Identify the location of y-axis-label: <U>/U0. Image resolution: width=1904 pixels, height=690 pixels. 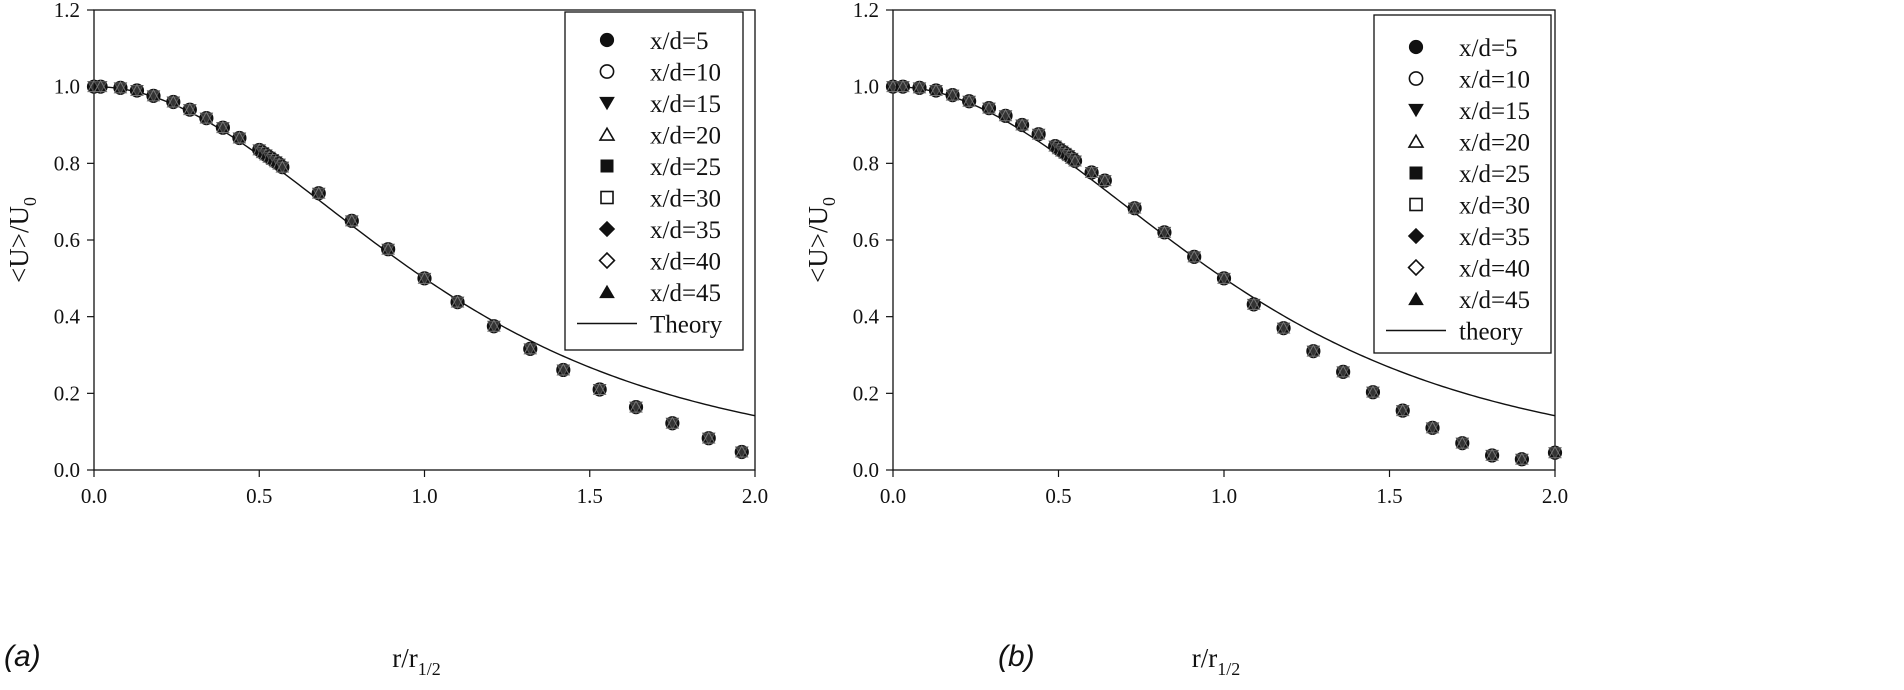
(22, 240).